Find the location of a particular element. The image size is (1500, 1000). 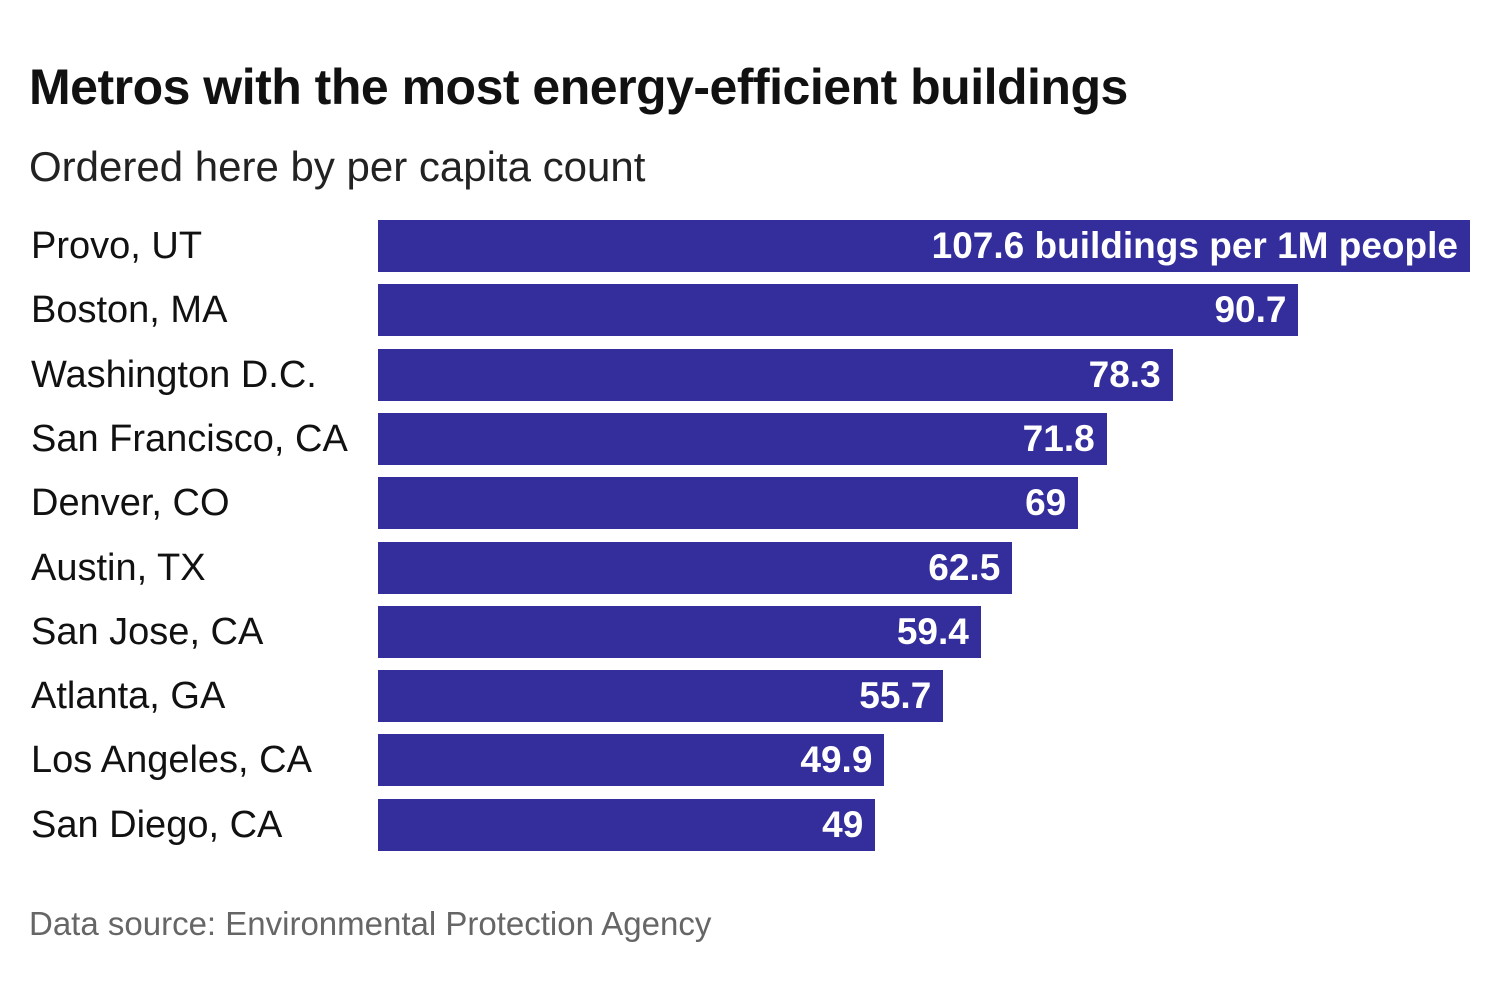

data-label: 62.5 is located at coordinates (964, 567).